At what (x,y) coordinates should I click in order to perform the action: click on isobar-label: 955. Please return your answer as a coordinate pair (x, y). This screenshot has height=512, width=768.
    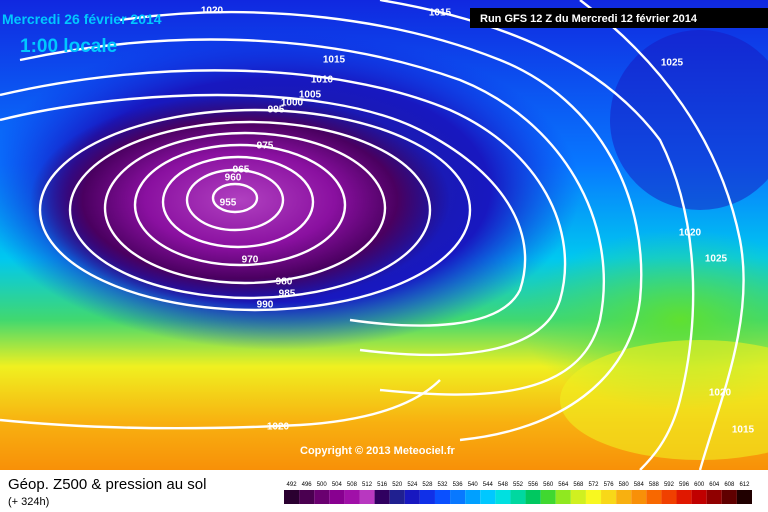
    Looking at the image, I should click on (228, 203).